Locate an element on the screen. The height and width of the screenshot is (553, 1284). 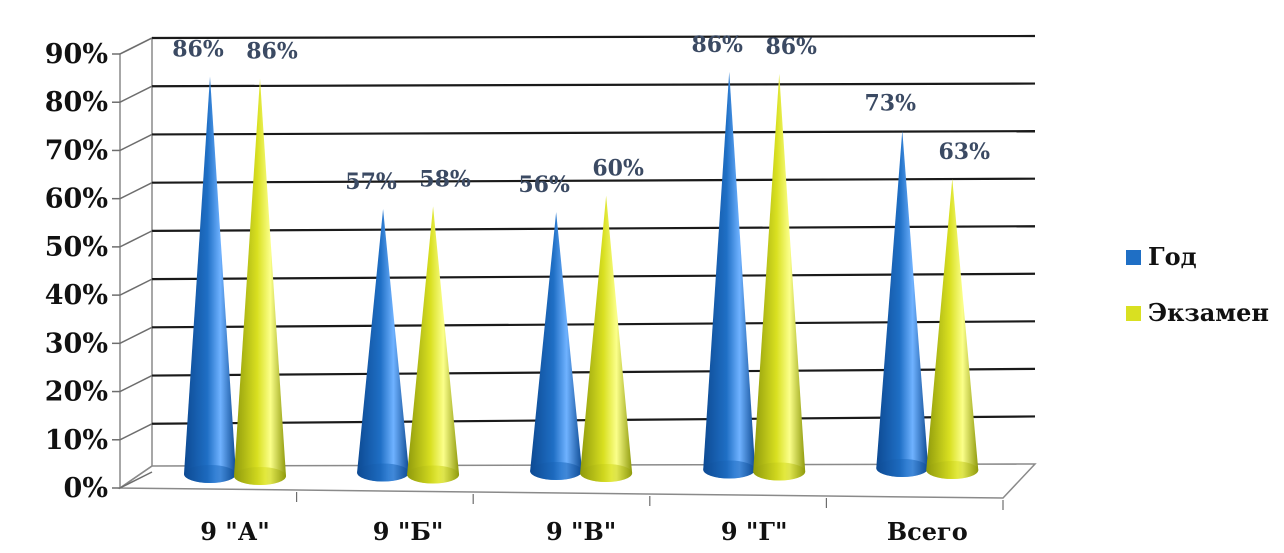
y-tick-label-60: 60% is located at coordinates (76, 199).